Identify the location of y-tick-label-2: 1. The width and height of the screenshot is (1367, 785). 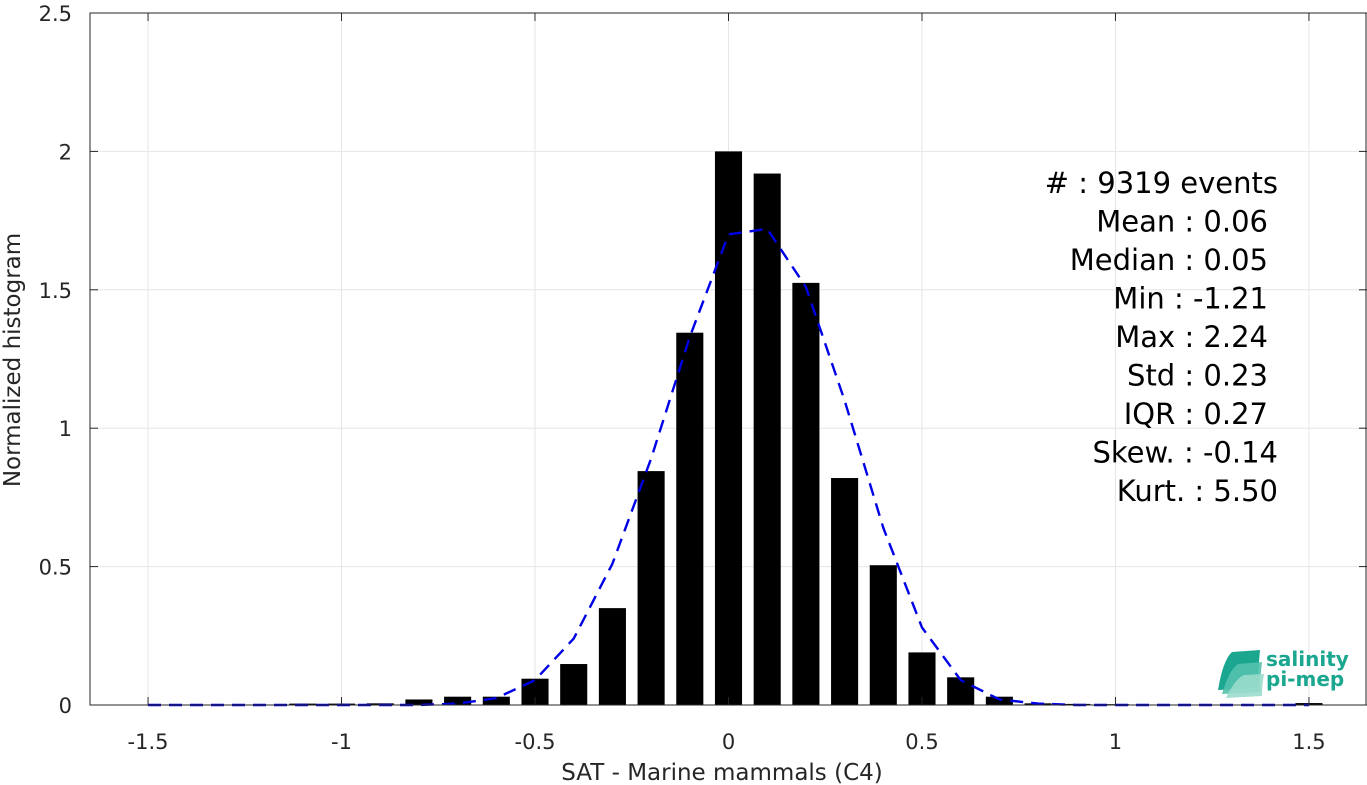
(65, 429).